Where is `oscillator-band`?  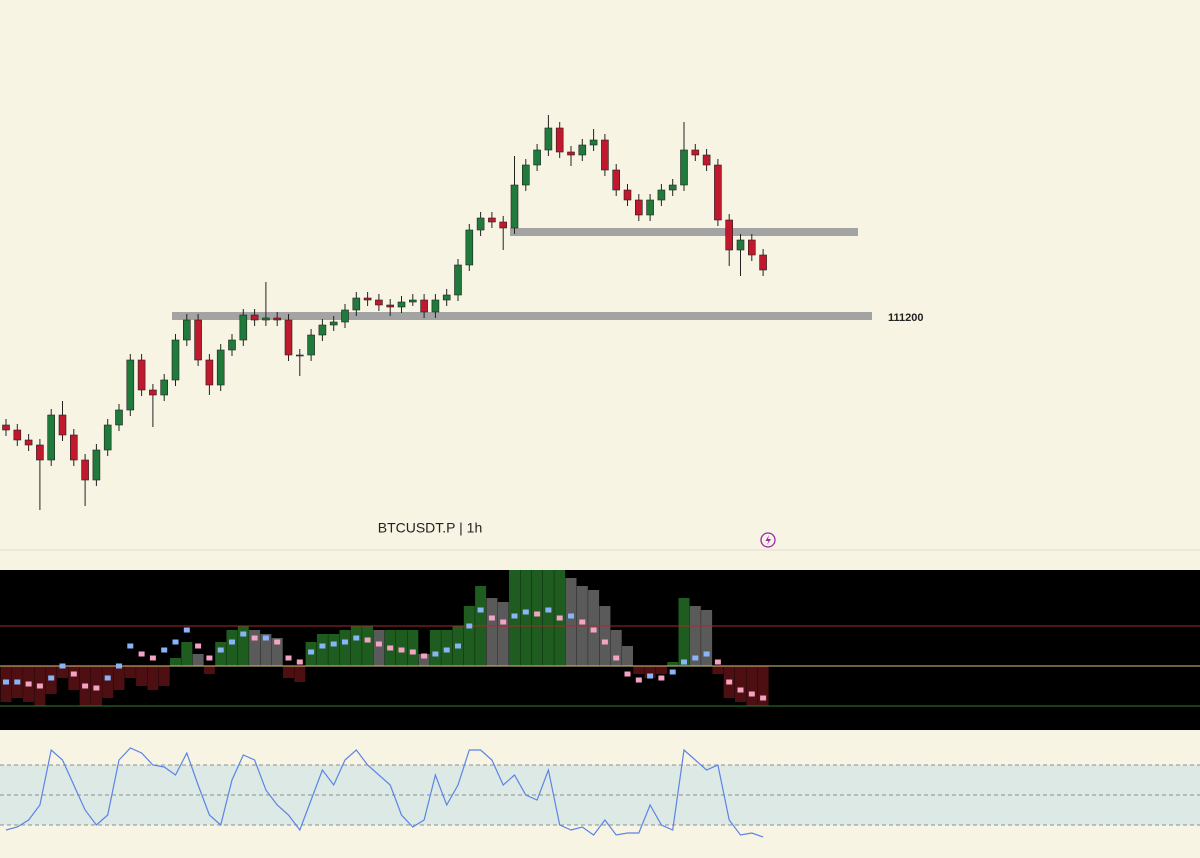 oscillator-band is located at coordinates (600, 795).